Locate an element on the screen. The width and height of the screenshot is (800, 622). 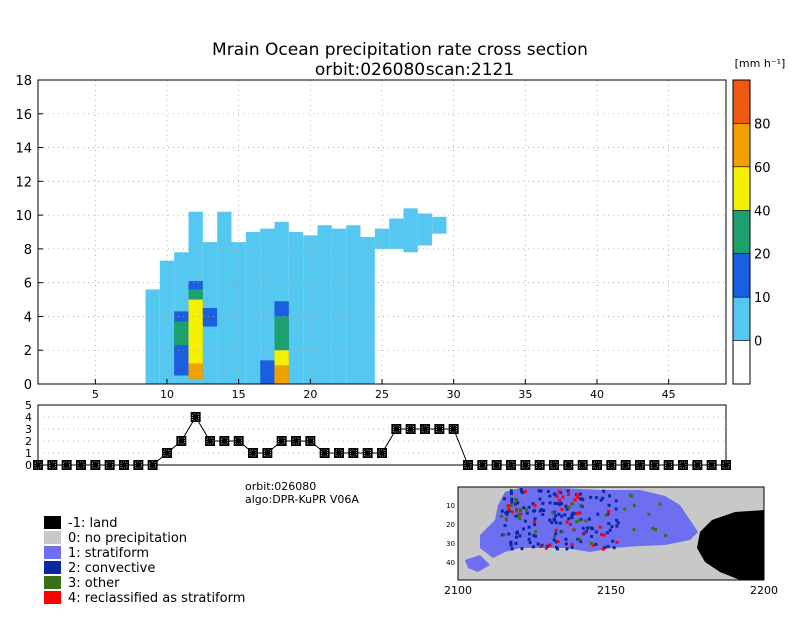
colorbar-tick-label: 0 is located at coordinates (758, 342).